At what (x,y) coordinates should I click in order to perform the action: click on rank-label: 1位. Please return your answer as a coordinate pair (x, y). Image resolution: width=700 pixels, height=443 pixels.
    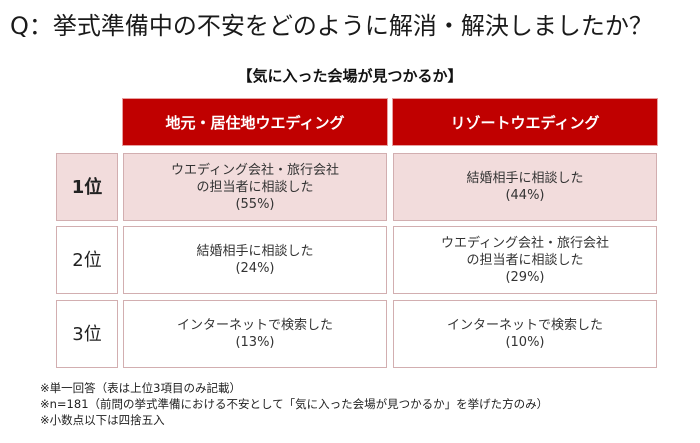
    Looking at the image, I should click on (87, 187).